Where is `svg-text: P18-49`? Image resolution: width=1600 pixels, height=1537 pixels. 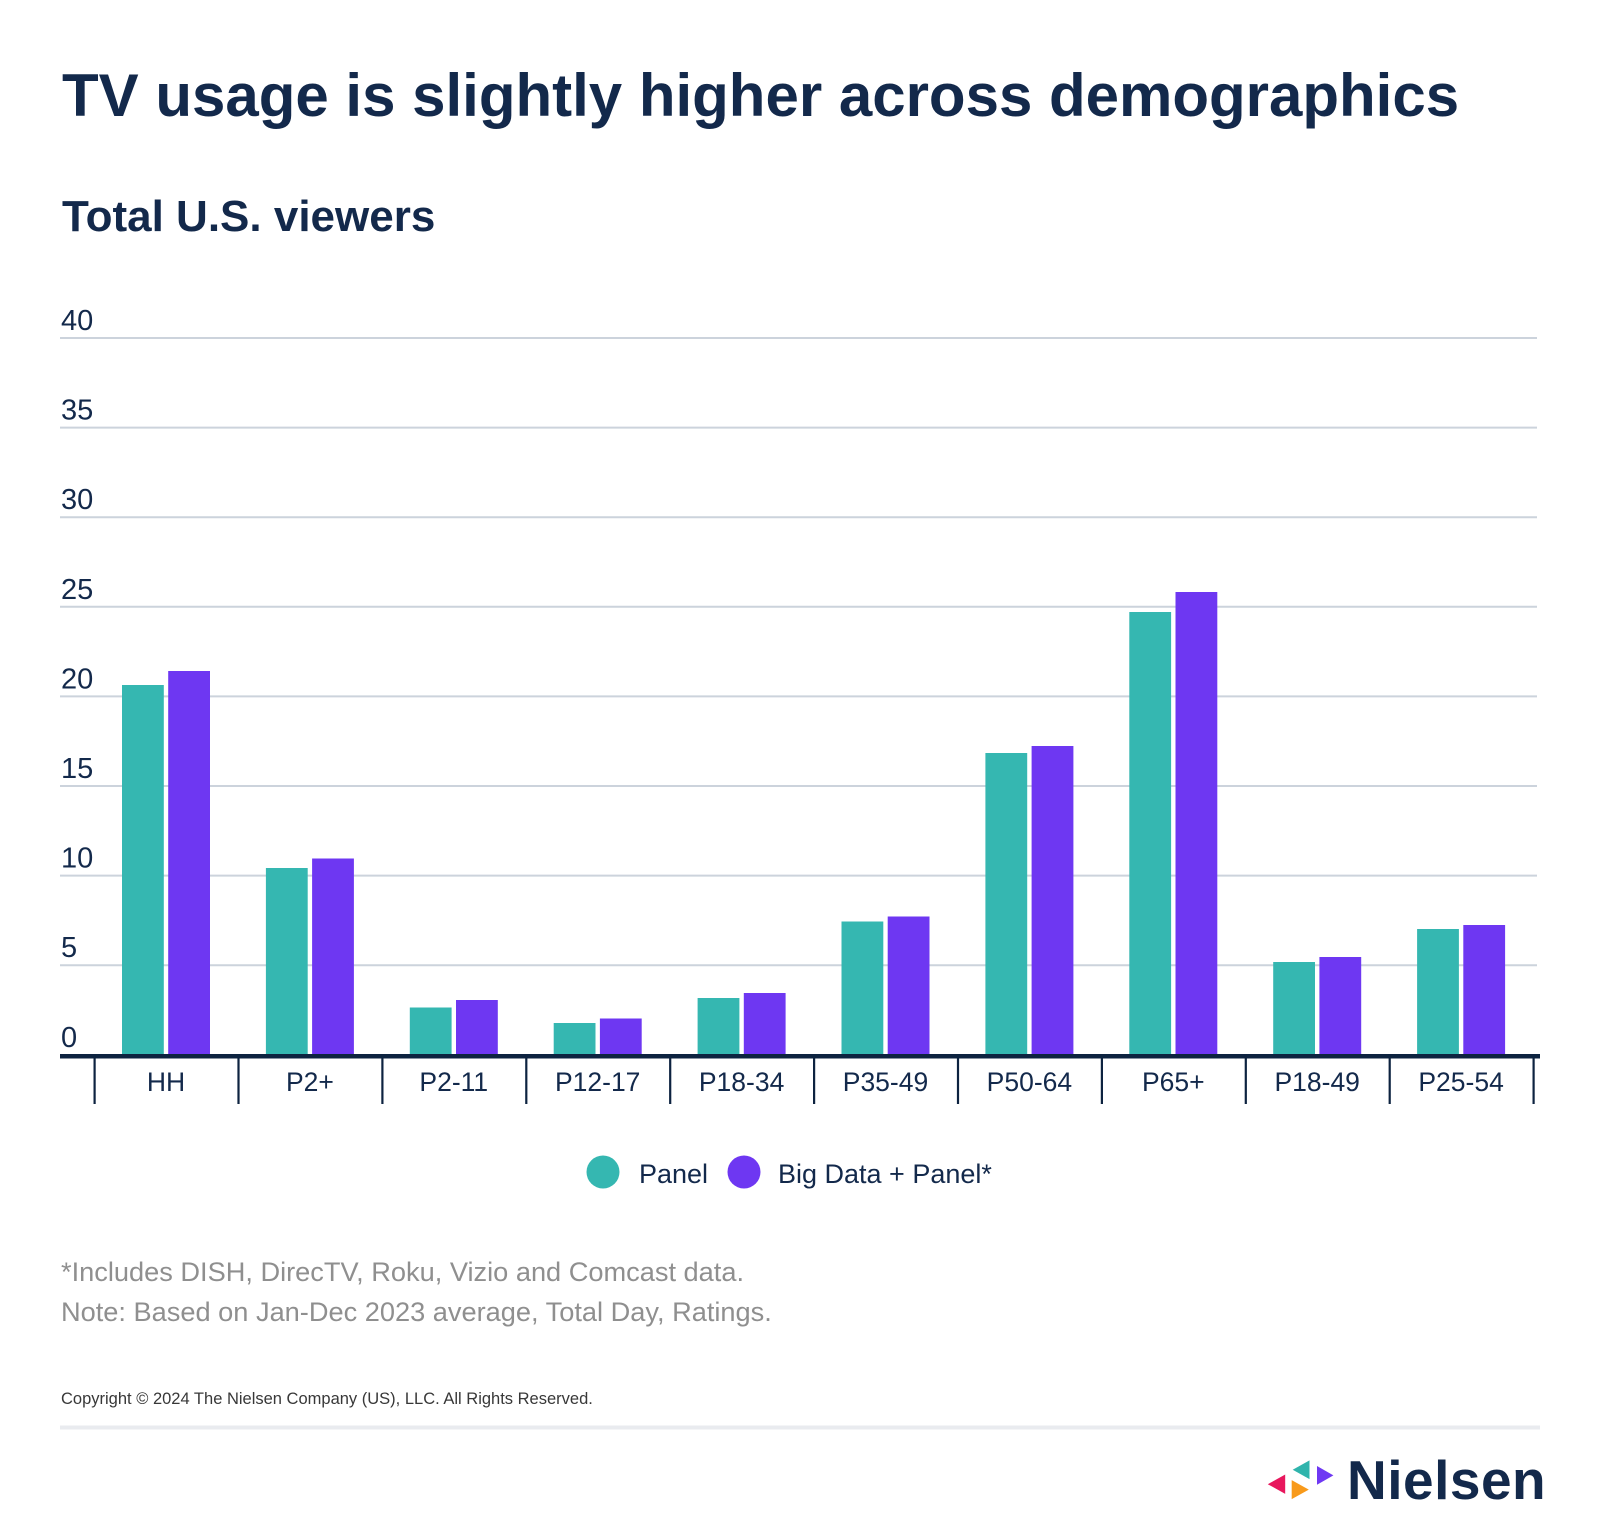
svg-text: P18-49 is located at coordinates (1316, 1082).